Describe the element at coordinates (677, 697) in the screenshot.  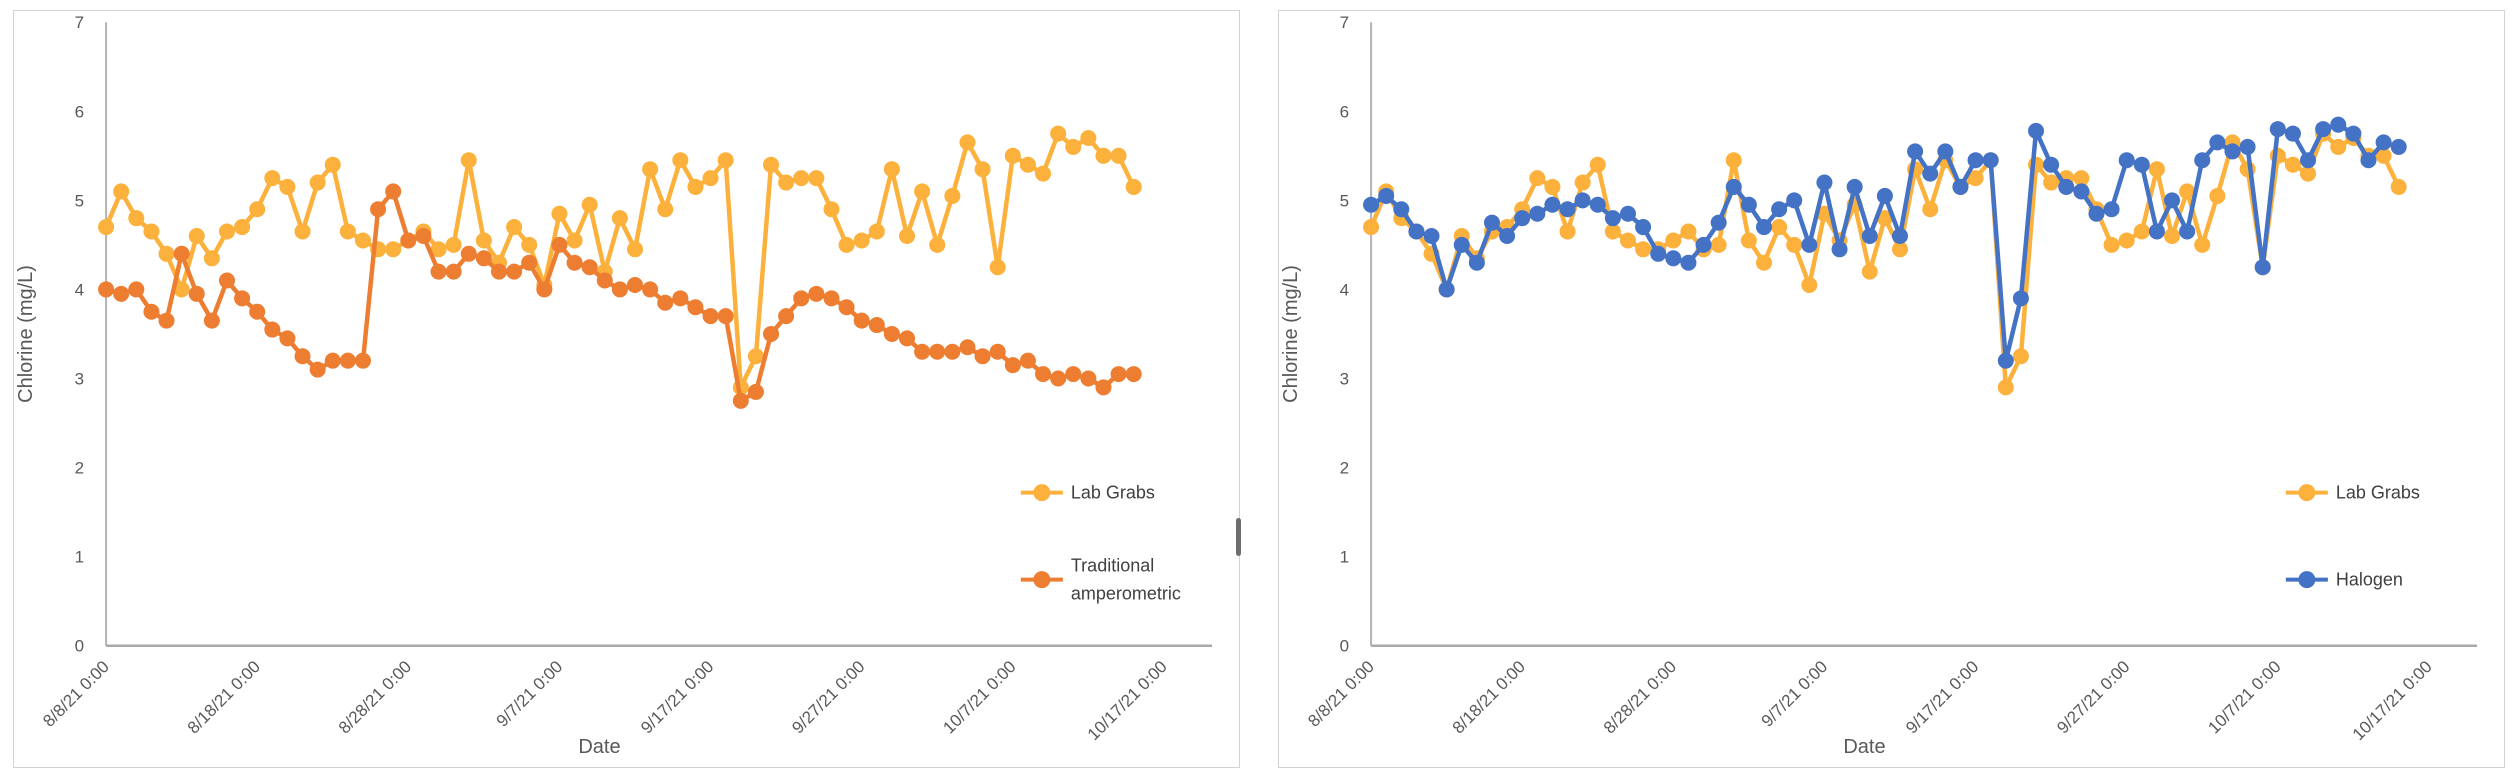
I see `x-tick-label: 9/17/21 0:00` at that location.